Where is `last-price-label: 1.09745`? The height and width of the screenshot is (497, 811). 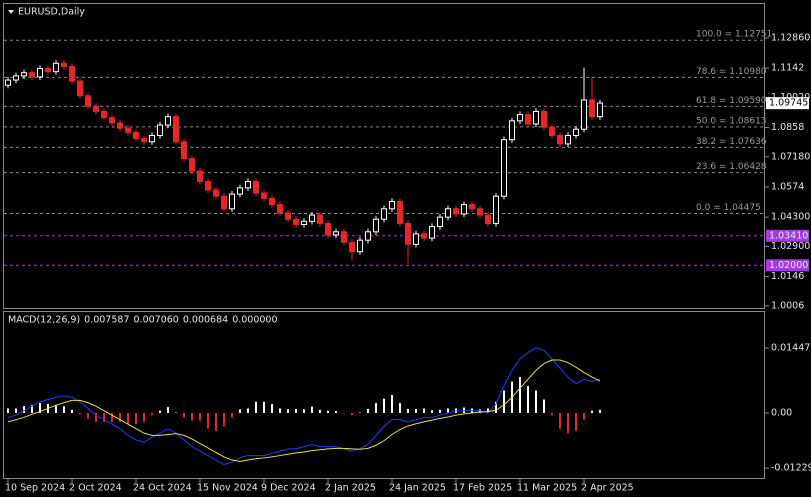
last-price-label: 1.09745 is located at coordinates (788, 103).